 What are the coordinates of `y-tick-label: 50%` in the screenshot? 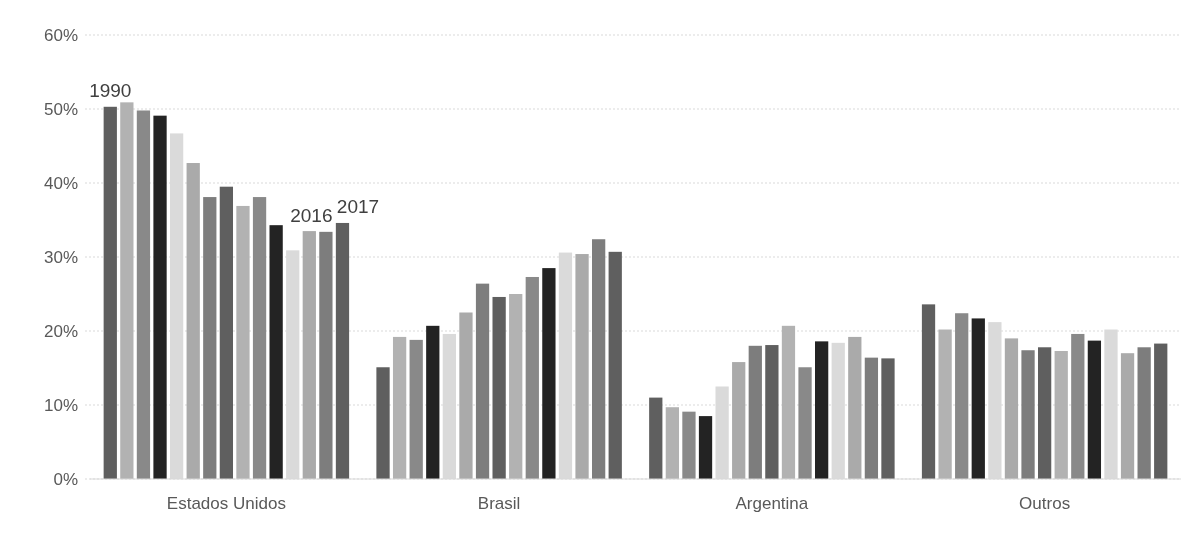 It's located at (60, 109).